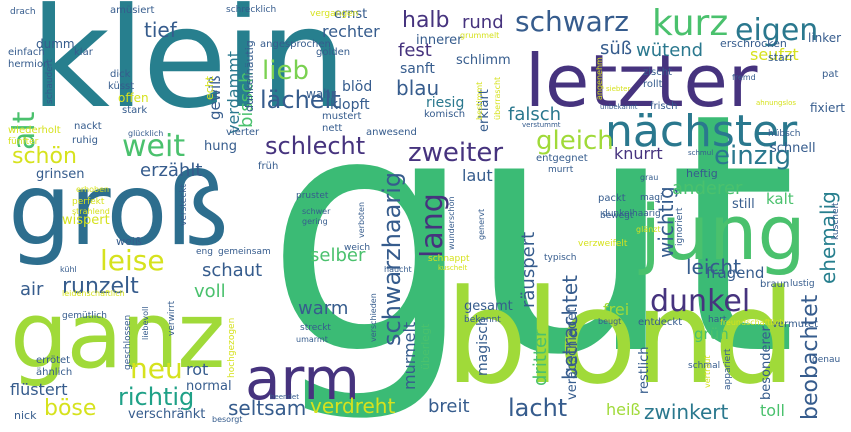 The width and height of the screenshot is (851, 432). I want to click on word-einfach: einfach, so click(26, 52).